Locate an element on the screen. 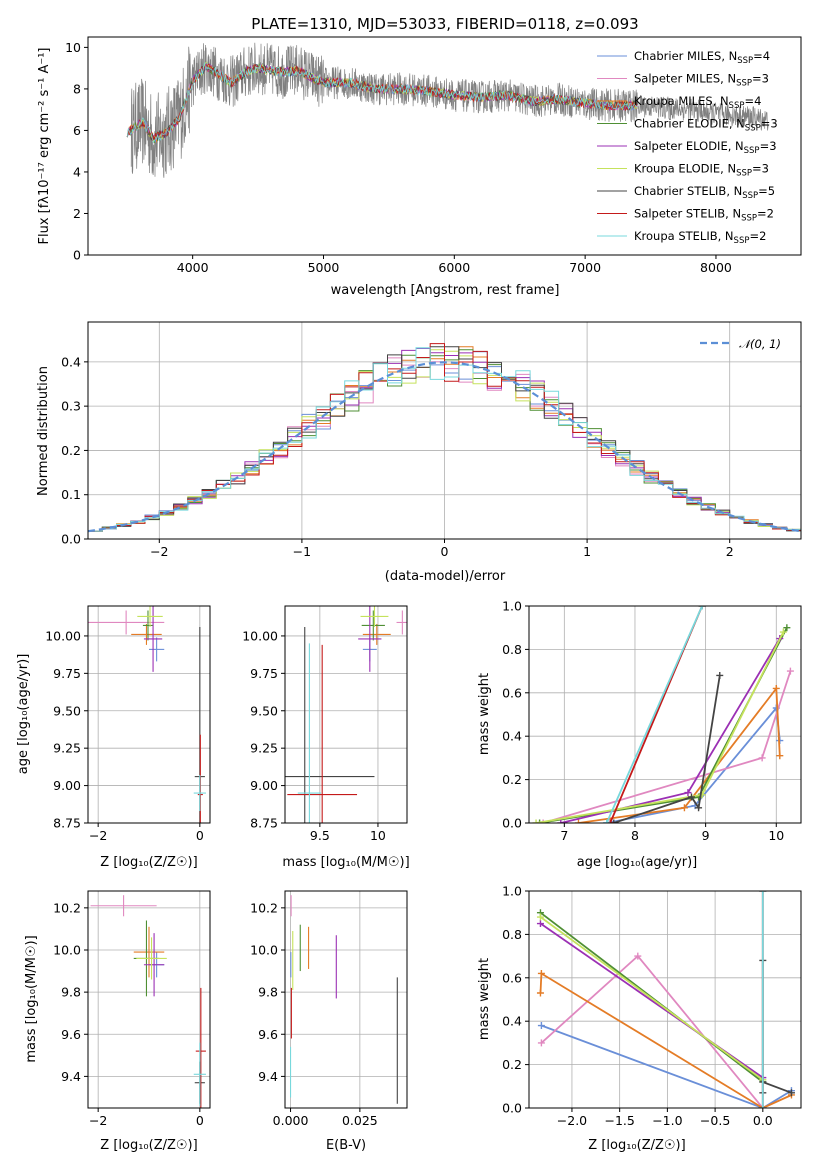 This screenshot has width=819, height=1170. weights-vs-age-panel: 7 8 9 10 0.0 0.2 0.4 0.6 0.8 1.0 is located at coordinates (652, 721).